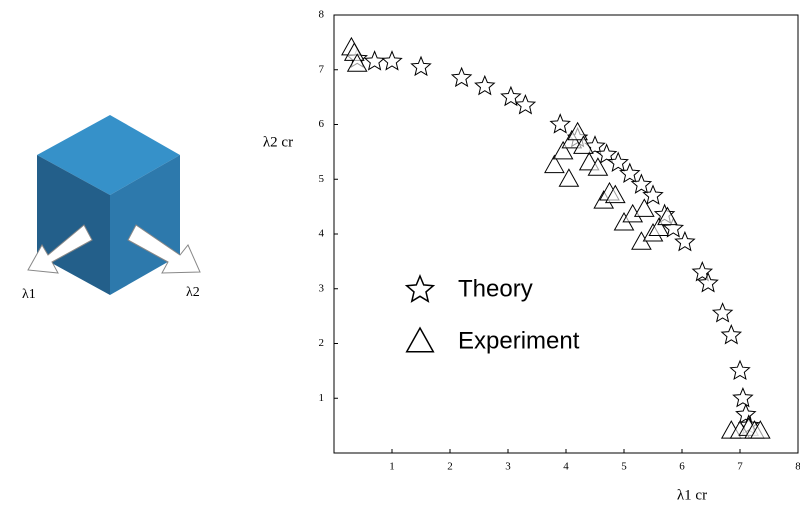 This screenshot has height=509, width=800. I want to click on y-tick-label: 6, so click(322, 124).